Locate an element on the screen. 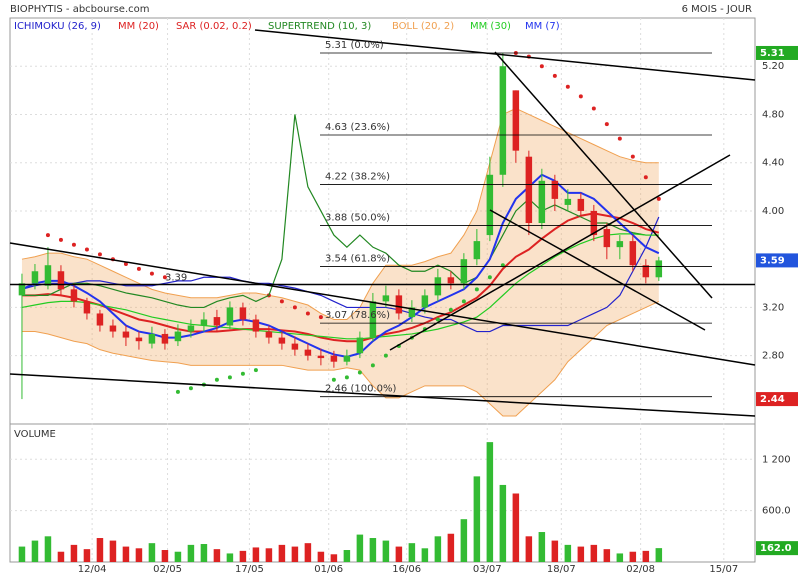 The width and height of the screenshot is (800, 580). period: 6 MOIS - JOUR is located at coordinates (717, 9).